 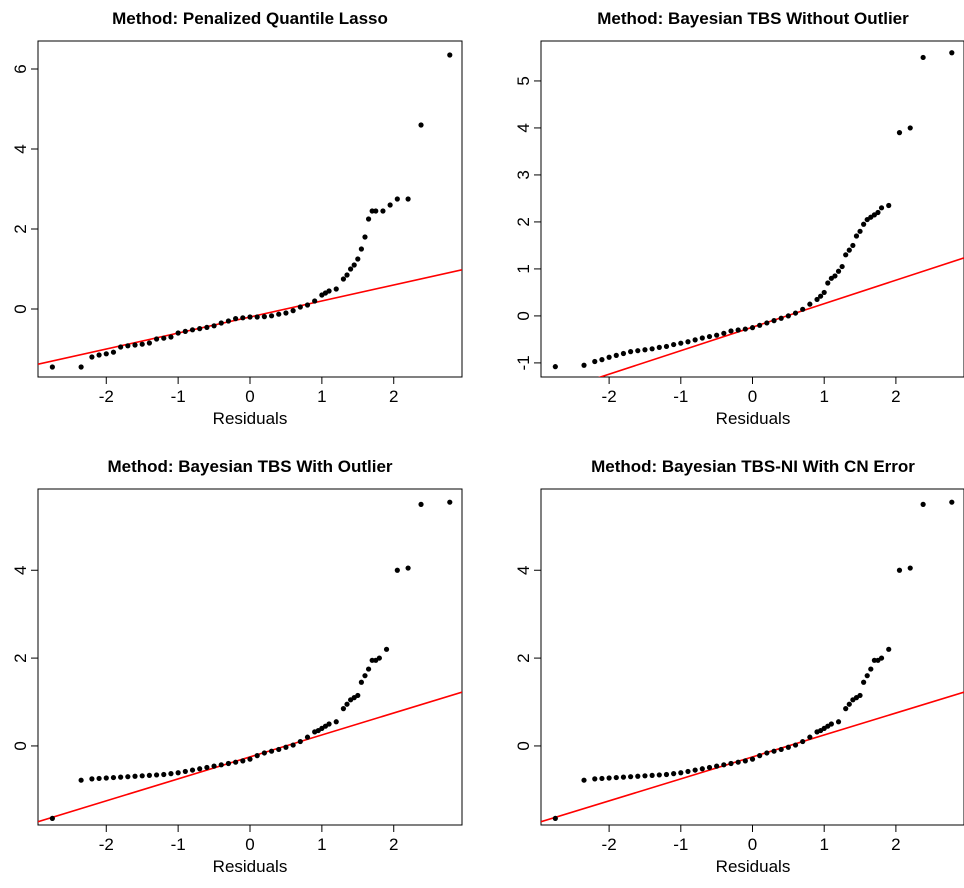 What do you see at coordinates (20, 228) in the screenshot?
I see `y-tick-label: 2` at bounding box center [20, 228].